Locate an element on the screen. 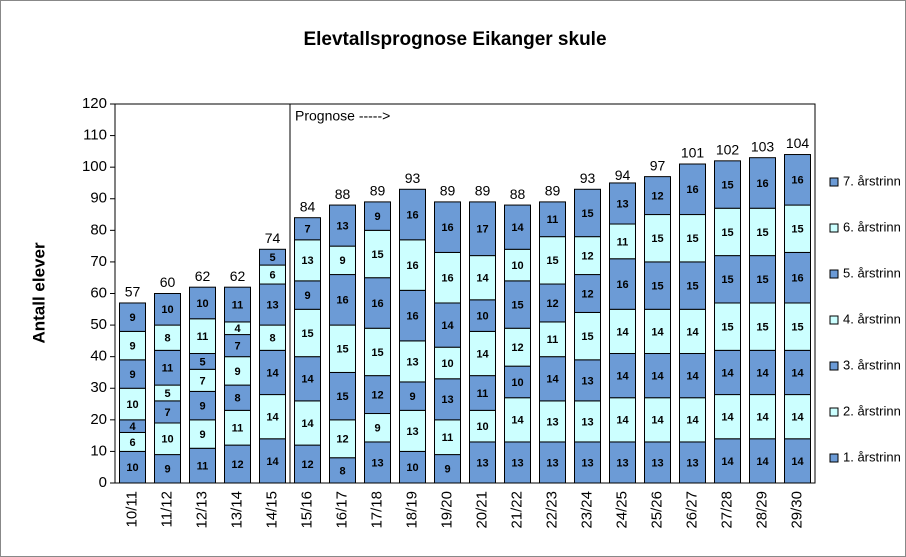 This screenshot has width=906, height=557. segment-label: 17 is located at coordinates (482, 230).